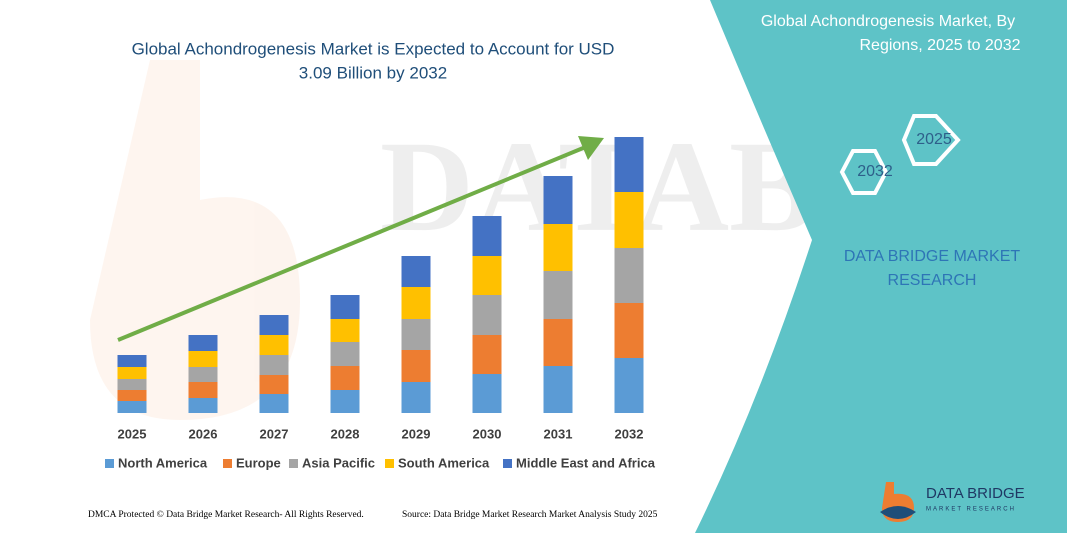 The width and height of the screenshot is (1067, 533). What do you see at coordinates (975, 493) in the screenshot?
I see `logo-name: DATA BRIDGE` at bounding box center [975, 493].